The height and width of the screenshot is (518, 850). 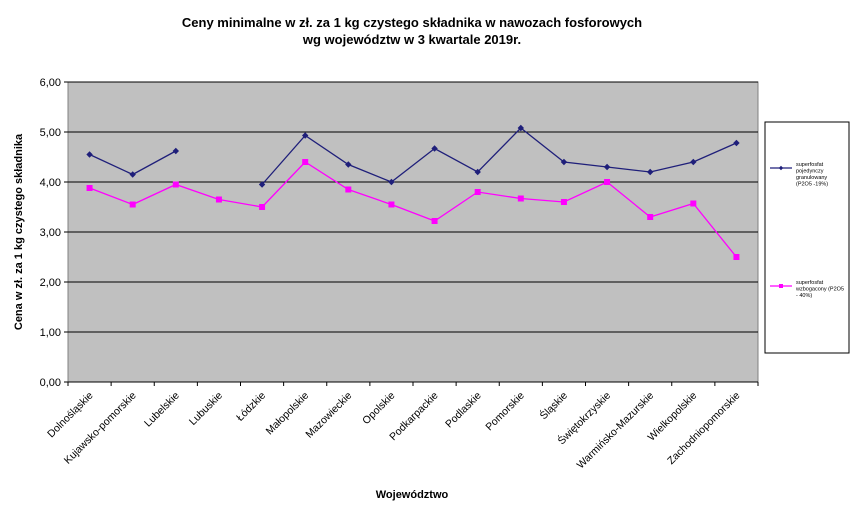 I want to click on y-tick-label: 3,00, so click(x=50, y=233).